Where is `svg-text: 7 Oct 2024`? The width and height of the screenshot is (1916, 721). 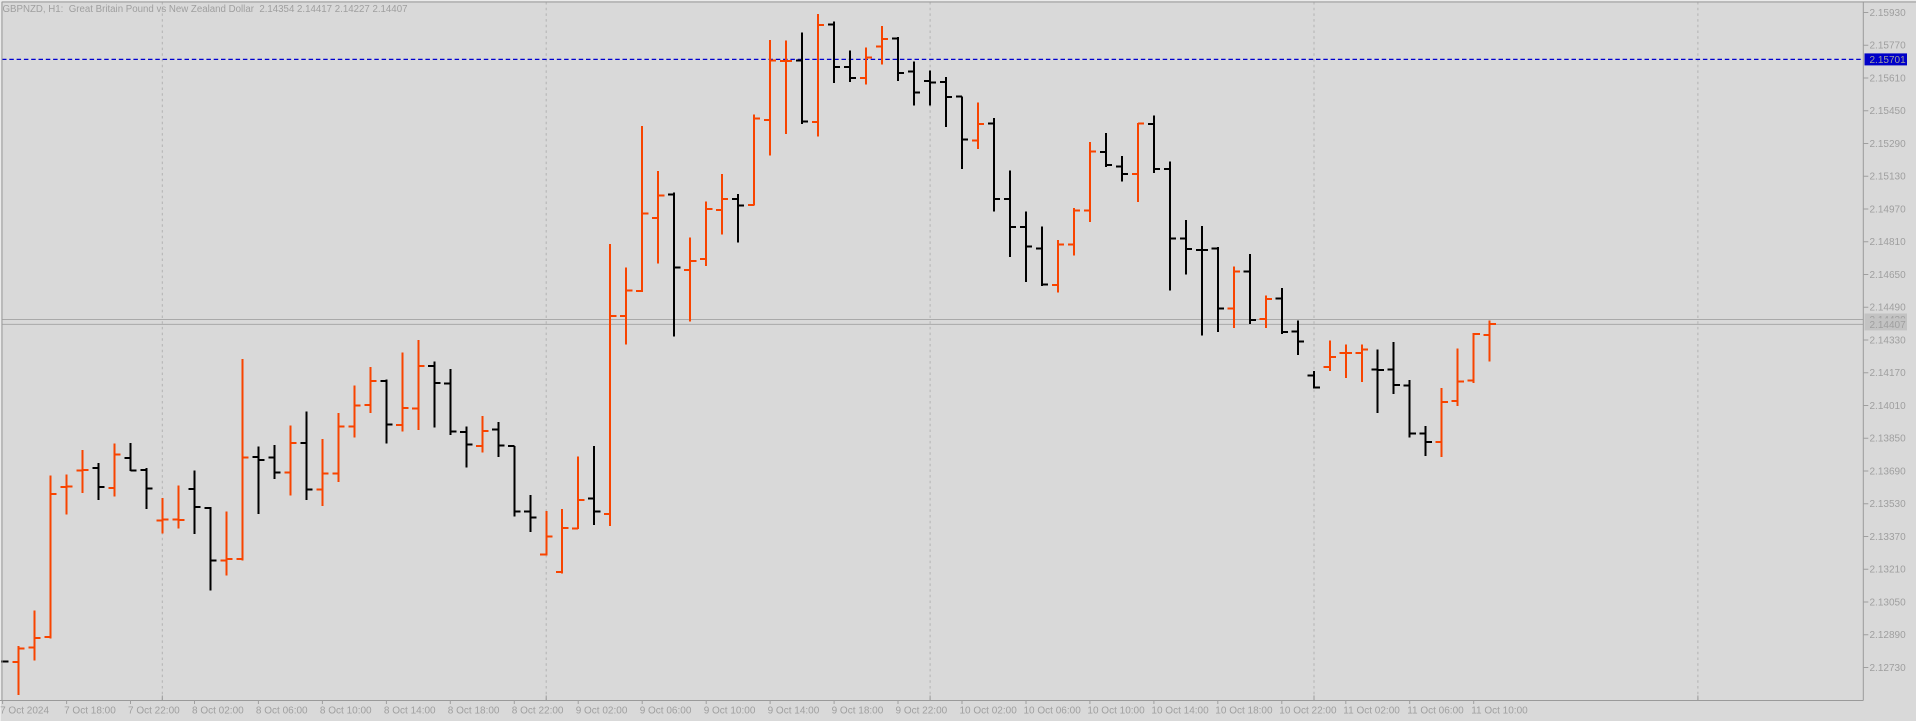 svg-text: 7 Oct 2024 is located at coordinates (24, 710).